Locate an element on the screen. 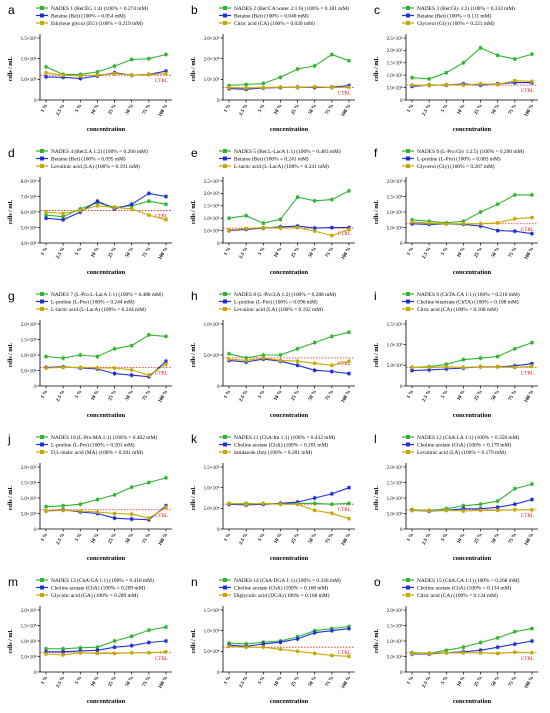 This screenshot has width=550, height=713. panel-letter: l is located at coordinates (375, 439).